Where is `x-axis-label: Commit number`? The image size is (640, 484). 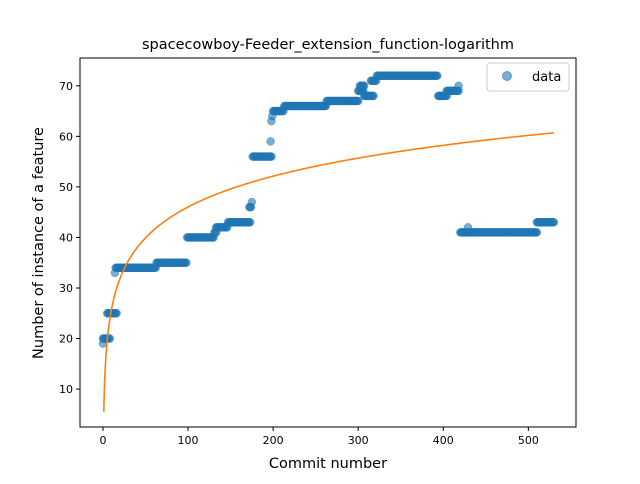 x-axis-label: Commit number is located at coordinates (328, 464).